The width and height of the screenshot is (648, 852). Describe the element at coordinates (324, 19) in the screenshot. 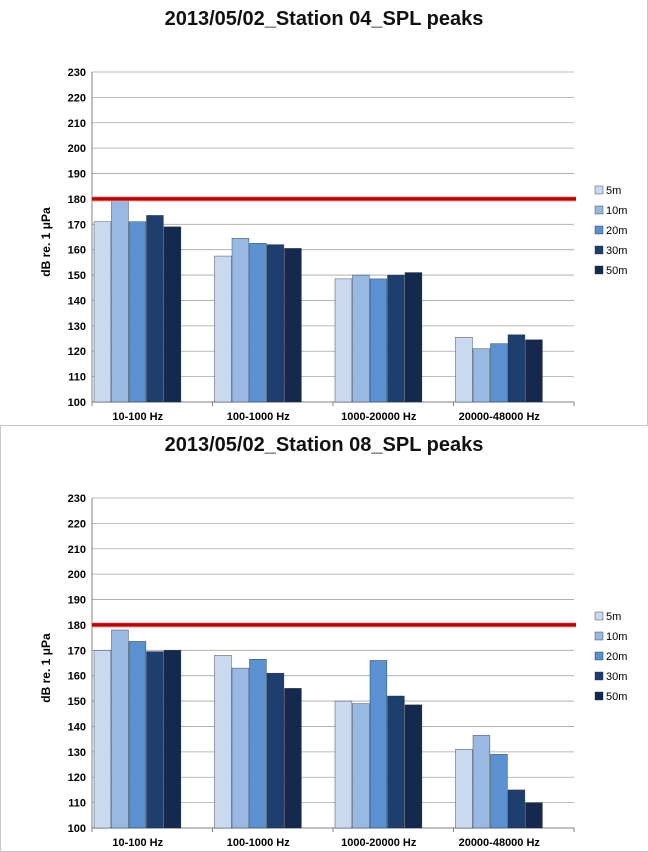

I see `chart-title: 2013/05/02_Station 04_SPL peaks` at that location.